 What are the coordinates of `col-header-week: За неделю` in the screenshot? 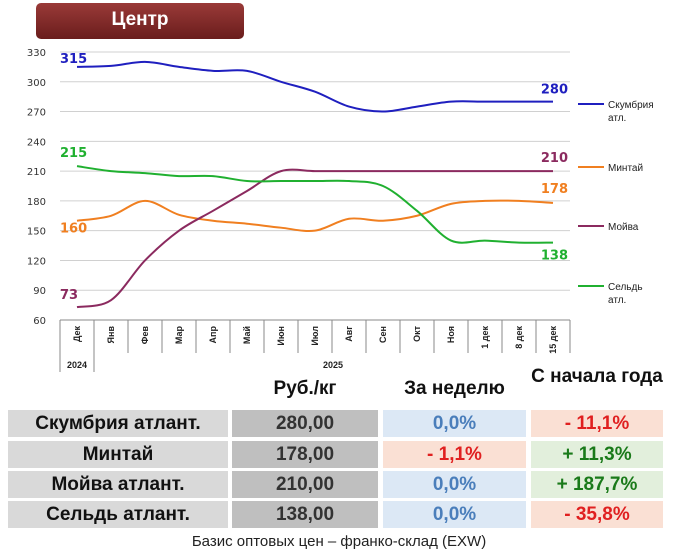 It's located at (454, 388).